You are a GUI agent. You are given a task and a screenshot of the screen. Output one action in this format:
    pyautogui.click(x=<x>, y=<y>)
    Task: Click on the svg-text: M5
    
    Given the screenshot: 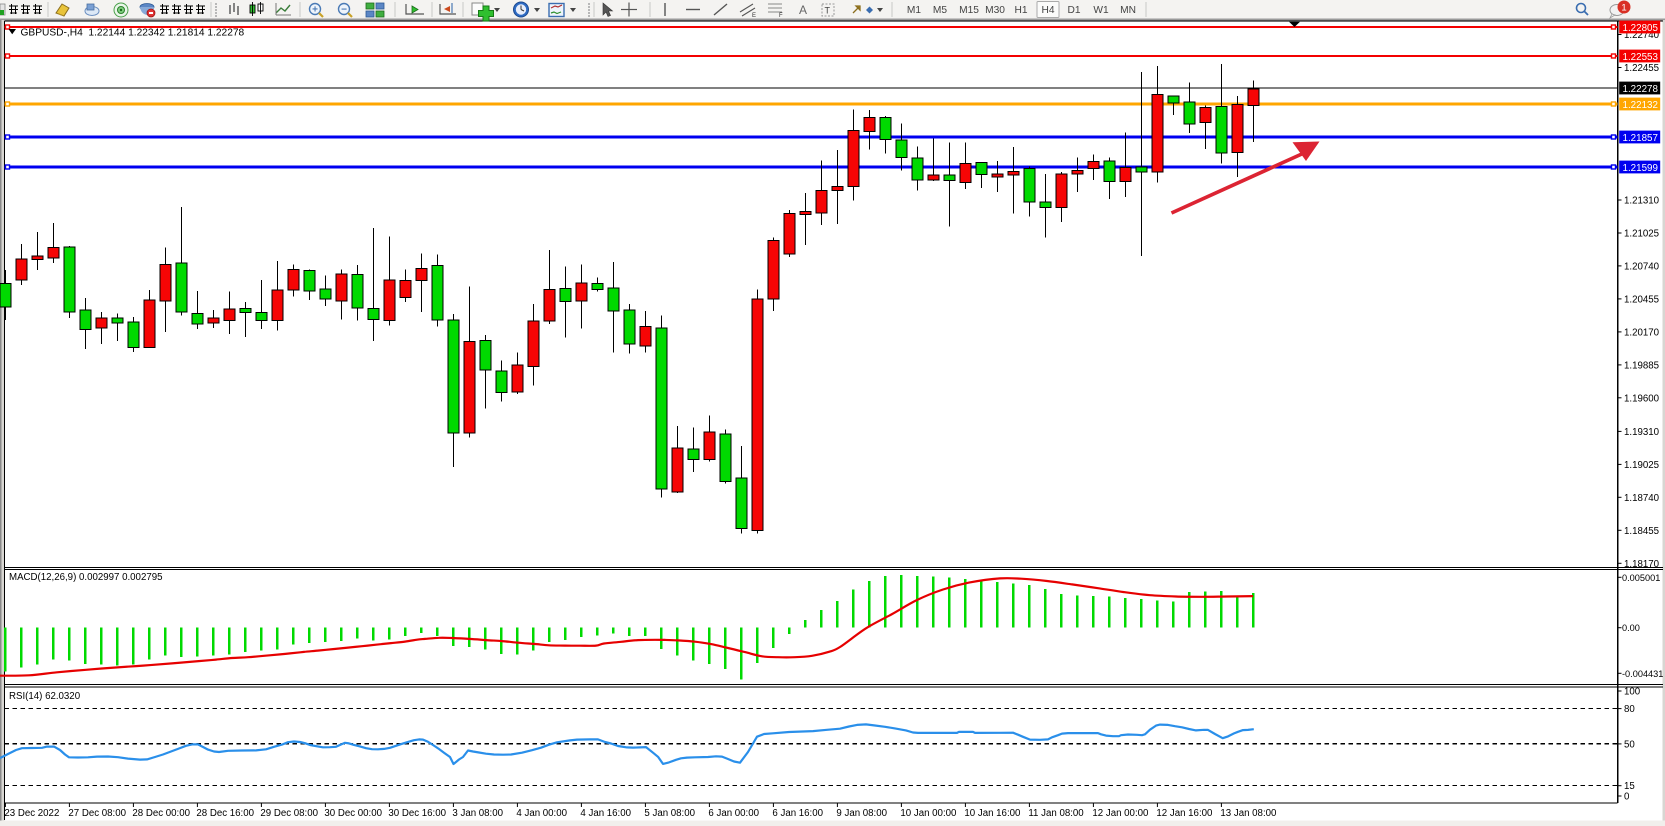 What is the action you would take?
    pyautogui.click(x=940, y=10)
    